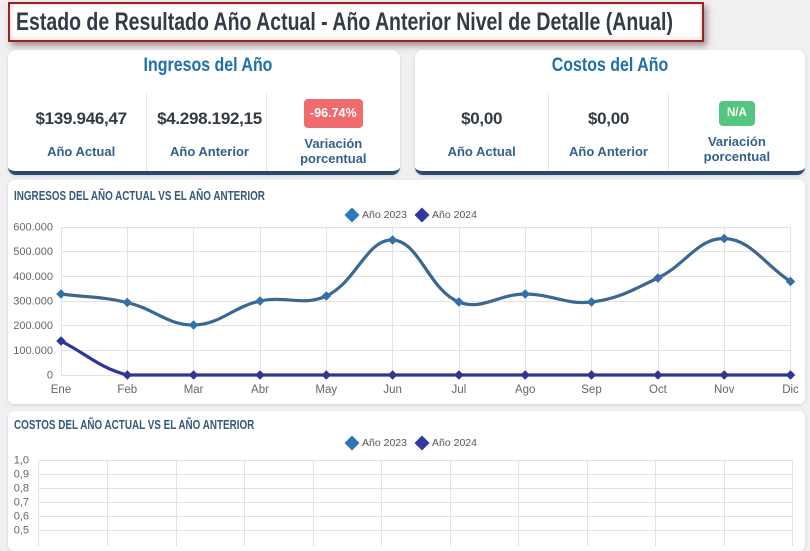 The image size is (810, 551). I want to click on svg-text: Nov, so click(724, 390).